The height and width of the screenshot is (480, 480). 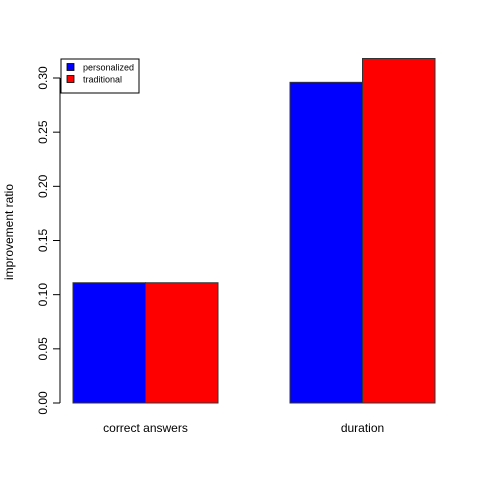 I want to click on x-tick-label: correct answers, so click(x=145, y=428).